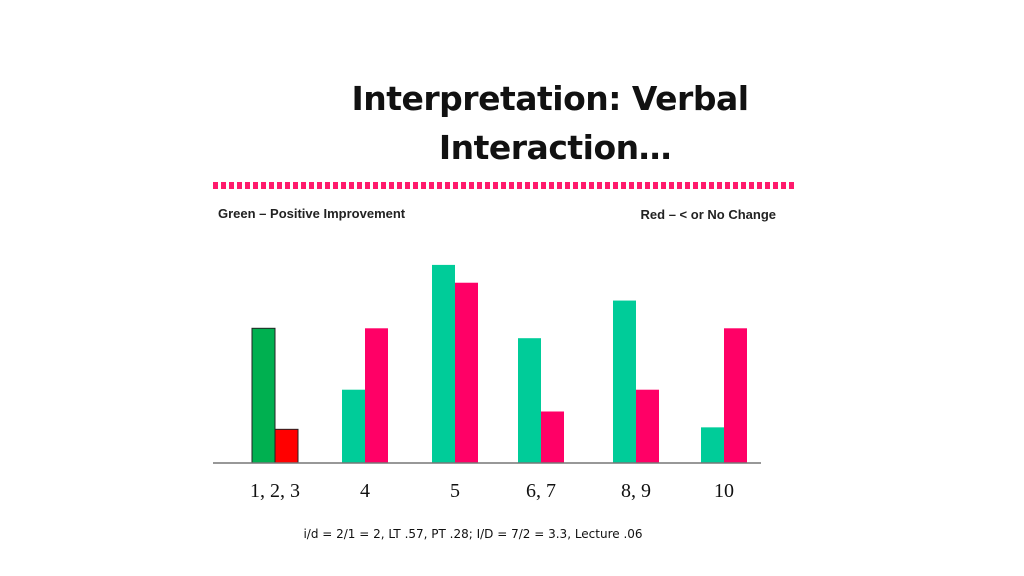  Describe the element at coordinates (724, 491) in the screenshot. I see `x-tick-label: 10` at that location.